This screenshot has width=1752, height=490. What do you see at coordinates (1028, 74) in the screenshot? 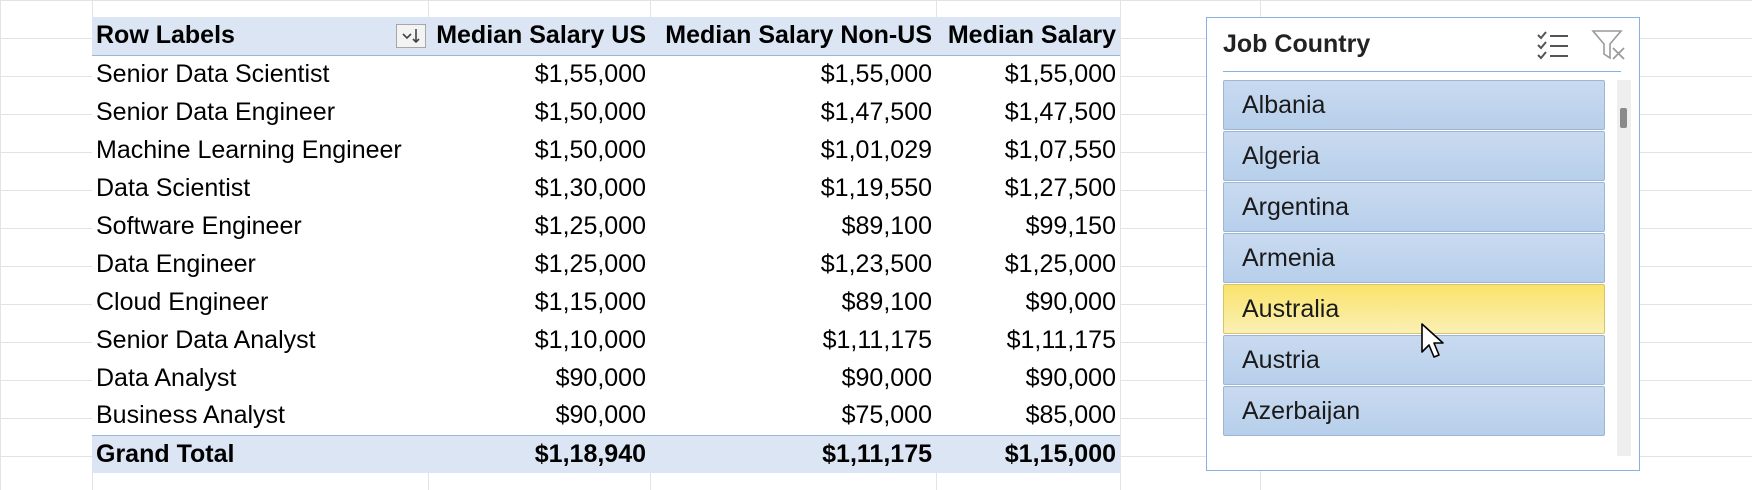
I see `median-salary-cell: $1,55,000` at bounding box center [1028, 74].